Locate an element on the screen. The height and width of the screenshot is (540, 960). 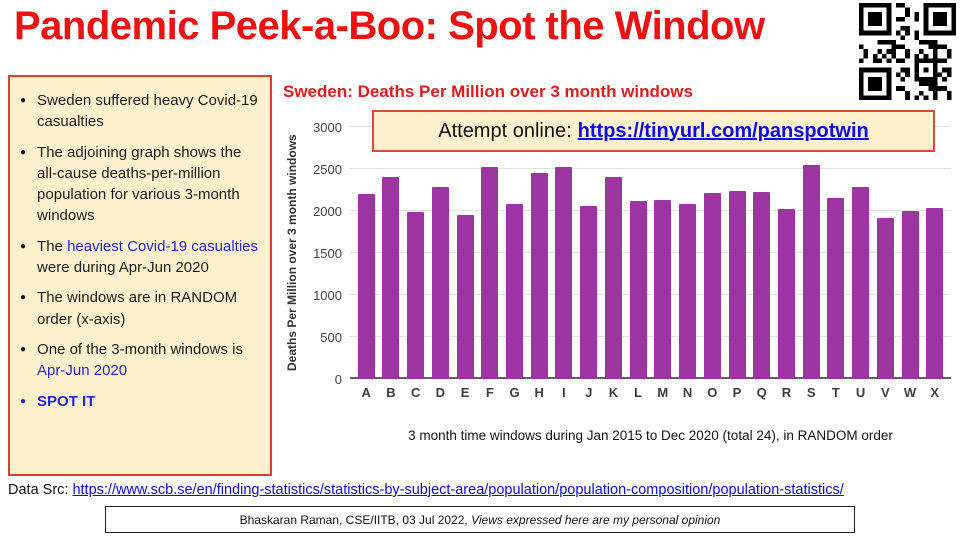
bar-R is located at coordinates (786, 294).